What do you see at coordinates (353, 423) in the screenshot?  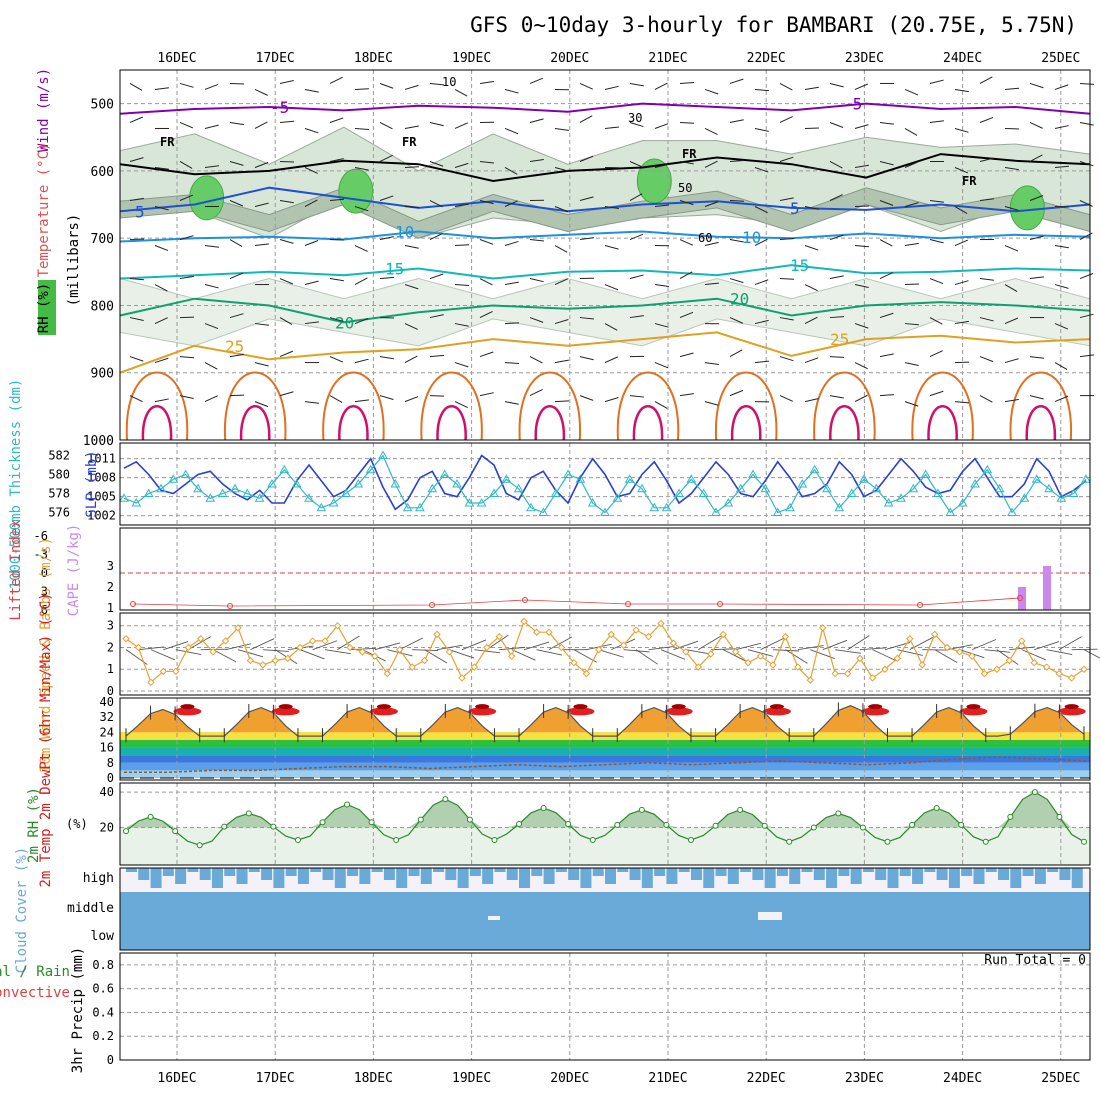 I see `isotherm-35-loop` at bounding box center [353, 423].